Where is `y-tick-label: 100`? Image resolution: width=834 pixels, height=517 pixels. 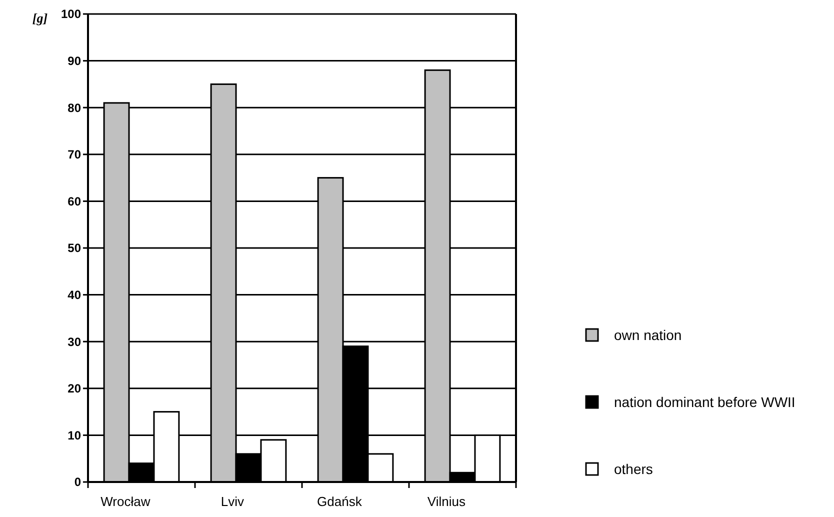
y-tick-label: 100 is located at coordinates (71, 14).